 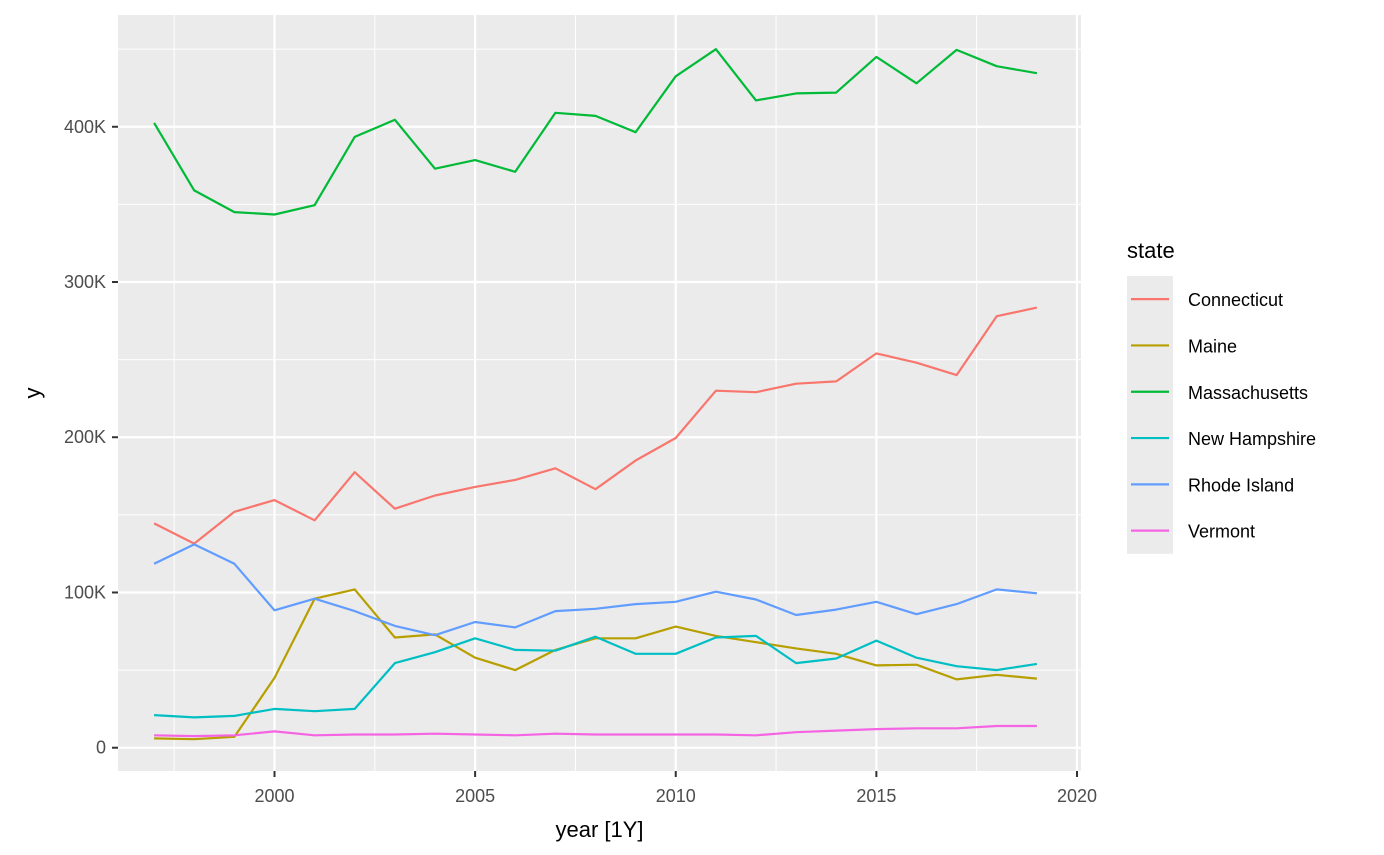 What do you see at coordinates (595, 590) in the screenshot?
I see `series-line-rhode-island` at bounding box center [595, 590].